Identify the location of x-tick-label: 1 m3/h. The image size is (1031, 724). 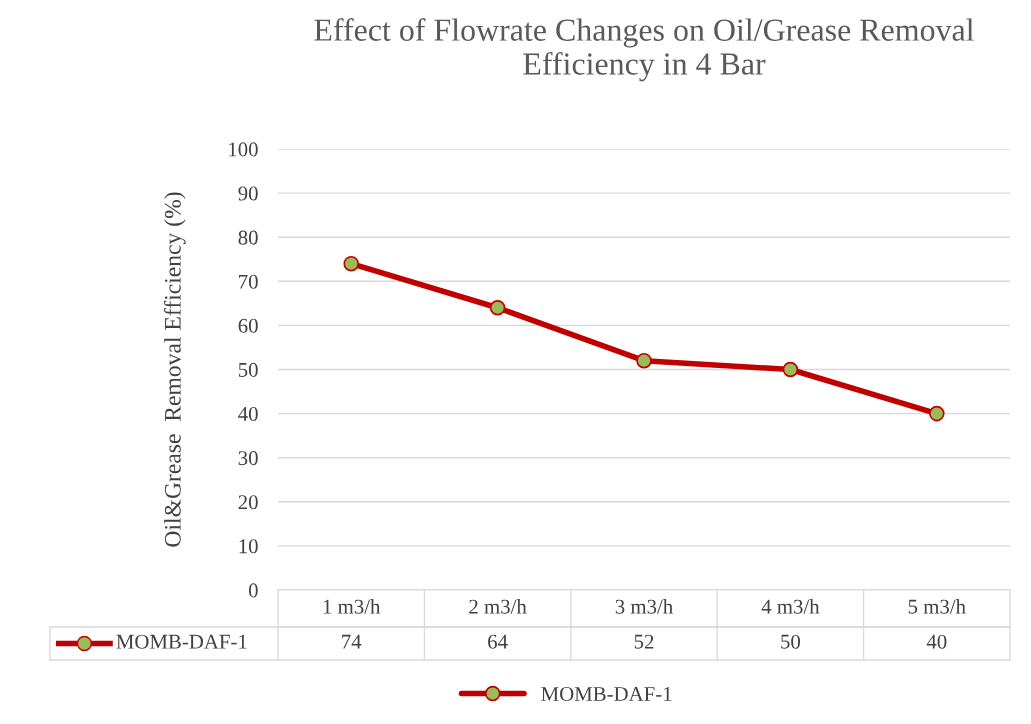
(352, 606).